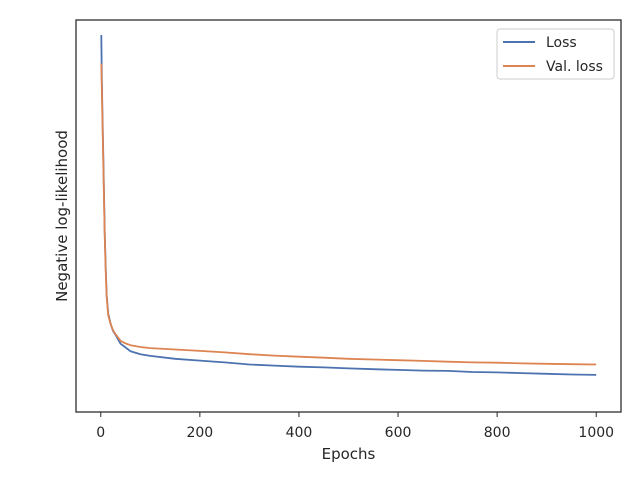 The height and width of the screenshot is (480, 640). Describe the element at coordinates (561, 43) in the screenshot. I see `legend-label: Loss` at that location.